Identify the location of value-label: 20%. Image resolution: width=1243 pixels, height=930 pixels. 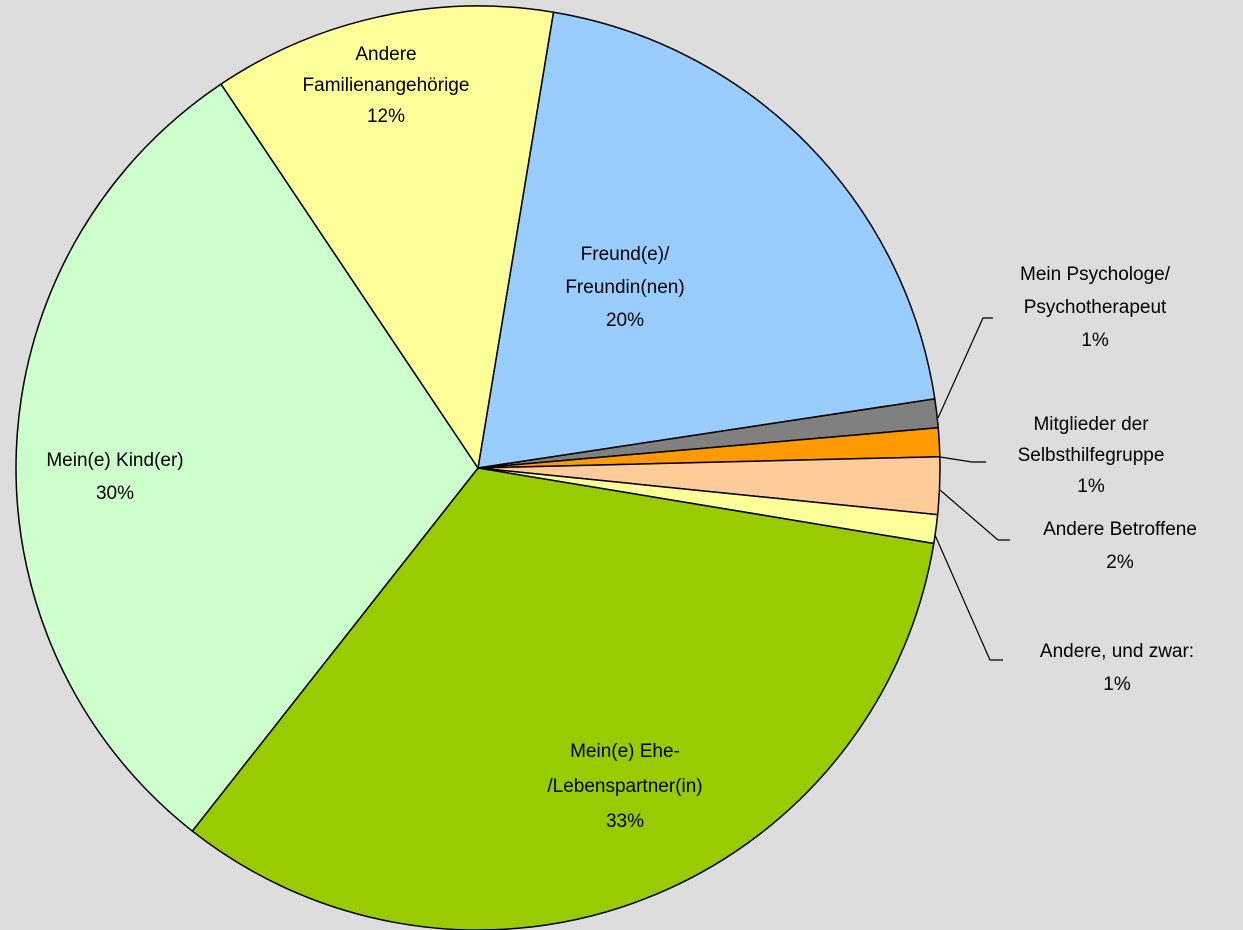
(625, 320).